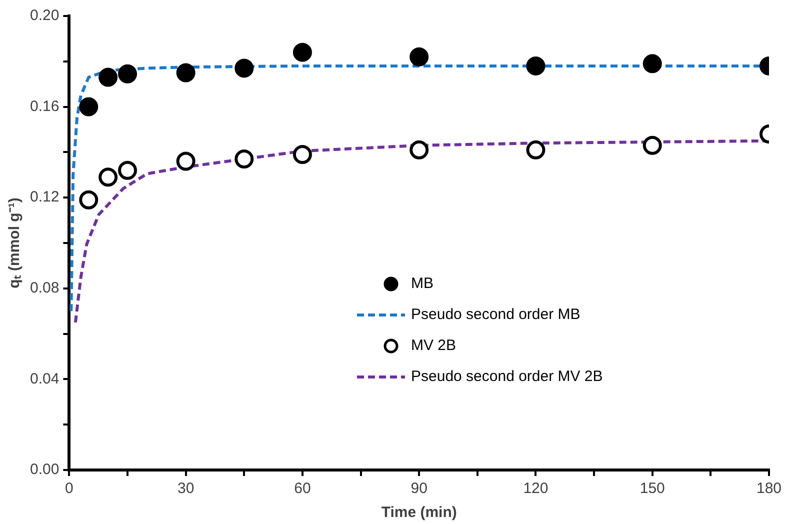  What do you see at coordinates (15, 243) in the screenshot?
I see `y-axis-title: qₜ (mmol g⁻¹)` at bounding box center [15, 243].